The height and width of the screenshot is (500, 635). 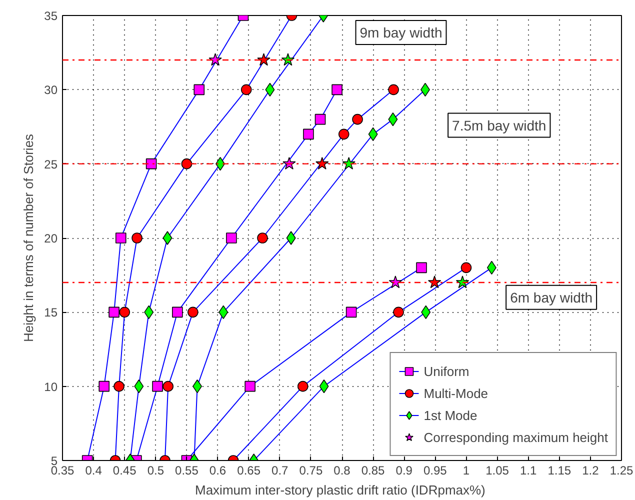 What do you see at coordinates (342, 471) in the screenshot?
I see `x-tick-label: 0.8` at bounding box center [342, 471].